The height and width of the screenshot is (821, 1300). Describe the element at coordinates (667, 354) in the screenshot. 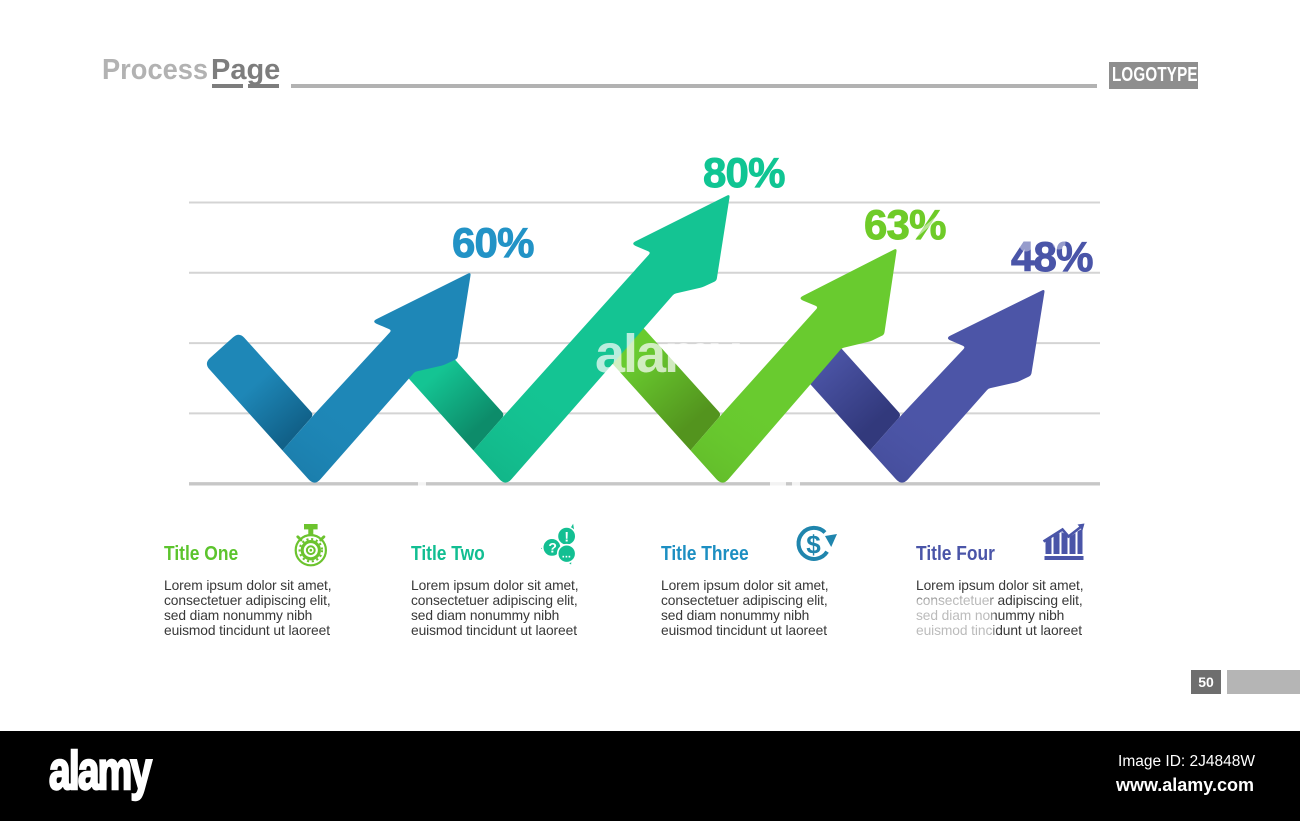

I see `svg-text: alamy` at that location.